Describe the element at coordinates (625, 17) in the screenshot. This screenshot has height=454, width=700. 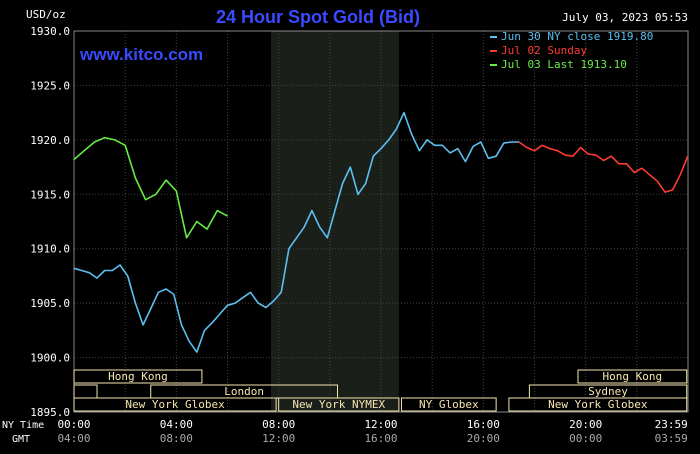
I see `chart-date: July 03, 2023 05:53` at that location.